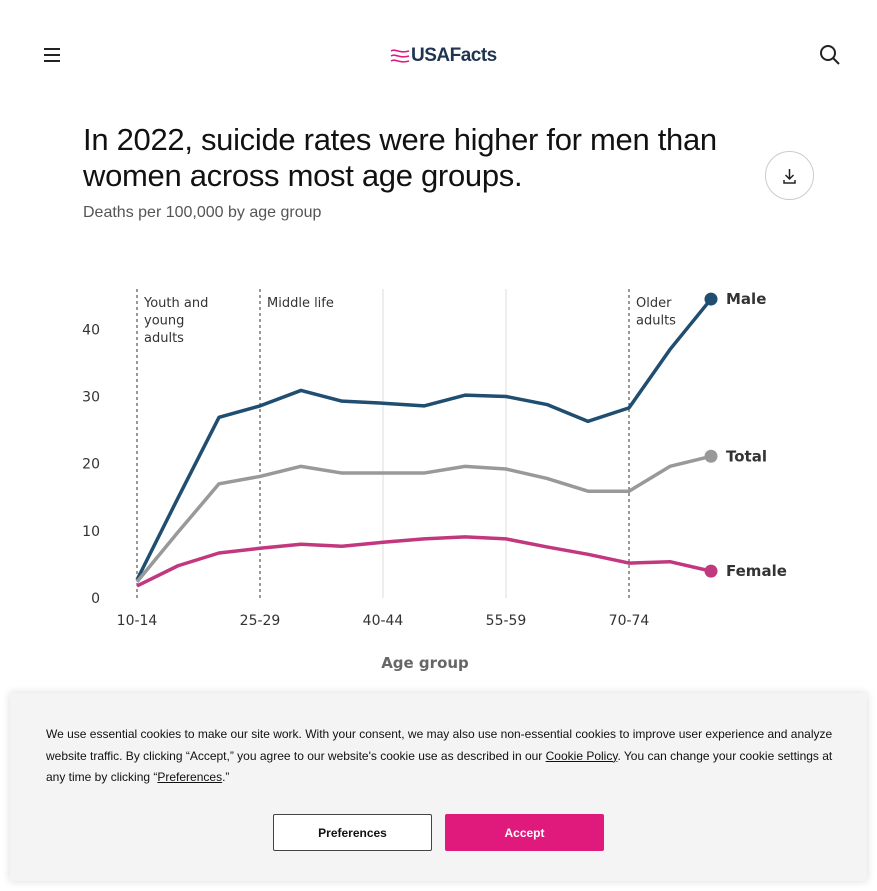 The image size is (877, 891). What do you see at coordinates (352, 832) in the screenshot?
I see `preferences-button: Preferences` at bounding box center [352, 832].